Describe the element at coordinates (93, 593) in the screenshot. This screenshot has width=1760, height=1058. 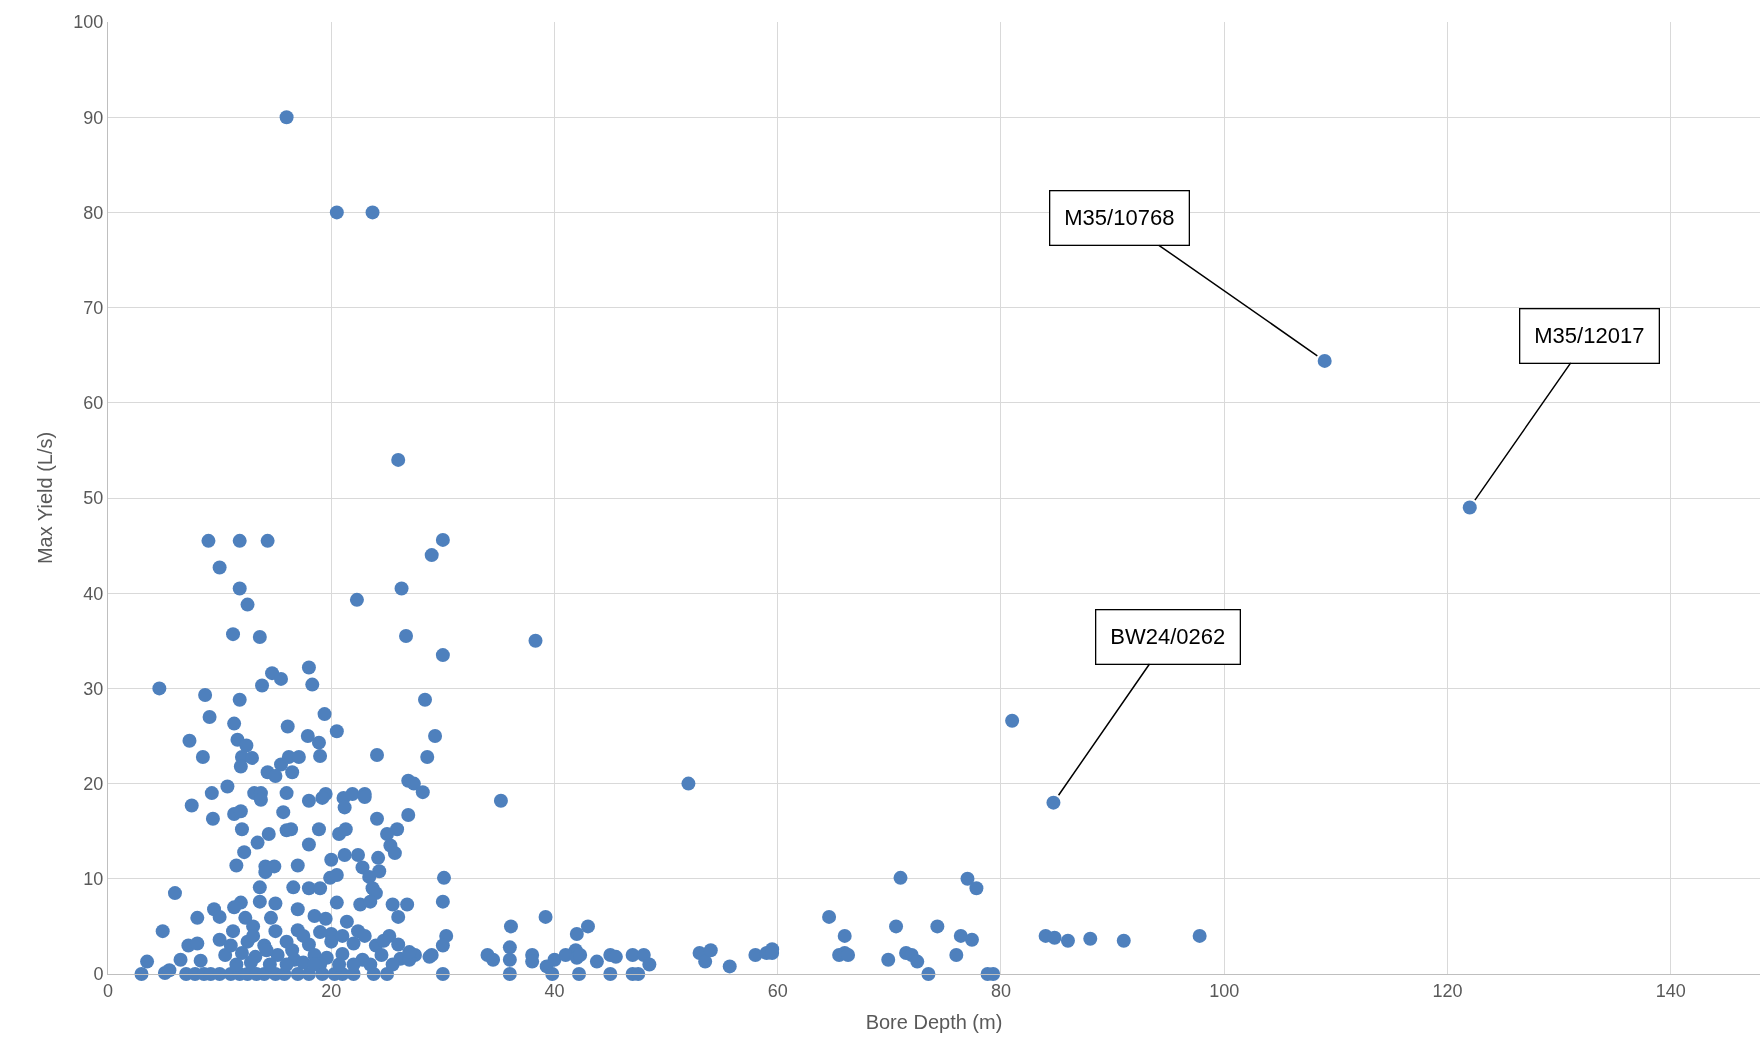
I see `y-tick-label: 40` at that location.